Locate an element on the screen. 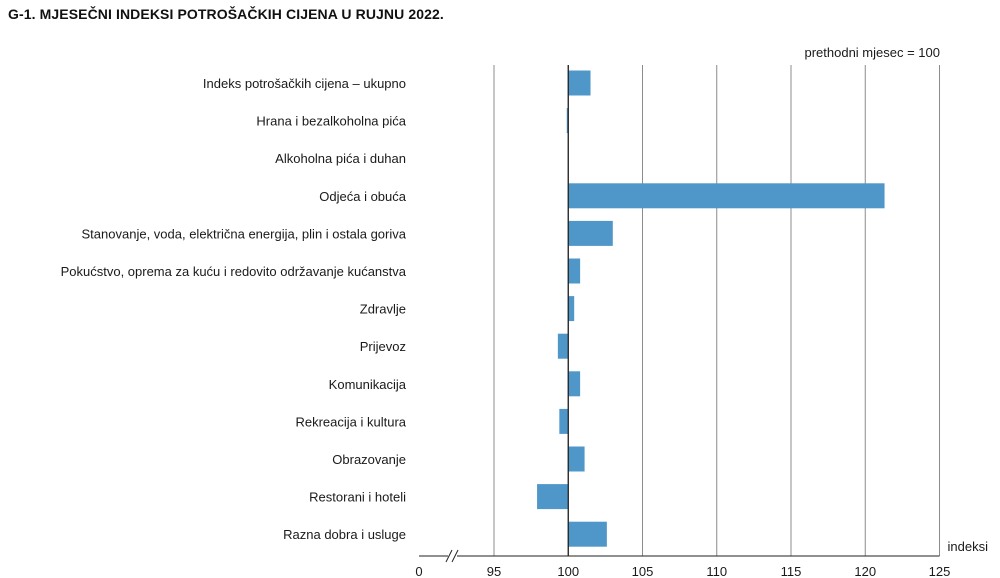  category-label-11: Restorani i hoteli is located at coordinates (357, 497).